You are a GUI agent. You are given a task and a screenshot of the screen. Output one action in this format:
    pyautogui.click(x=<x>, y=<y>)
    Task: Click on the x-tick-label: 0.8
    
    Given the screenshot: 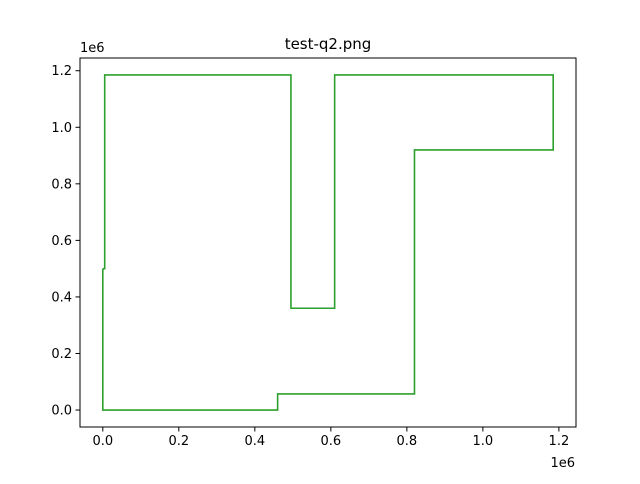 What is the action you would take?
    pyautogui.click(x=407, y=441)
    